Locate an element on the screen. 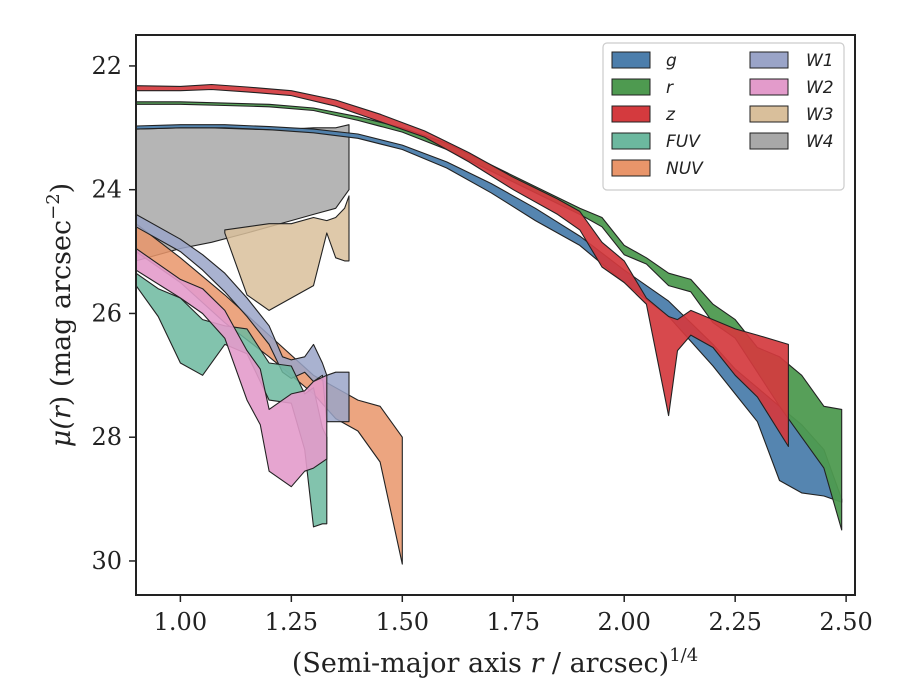 This screenshot has width=900, height=700. legend-label-w2: W2 is located at coordinates (820, 88).